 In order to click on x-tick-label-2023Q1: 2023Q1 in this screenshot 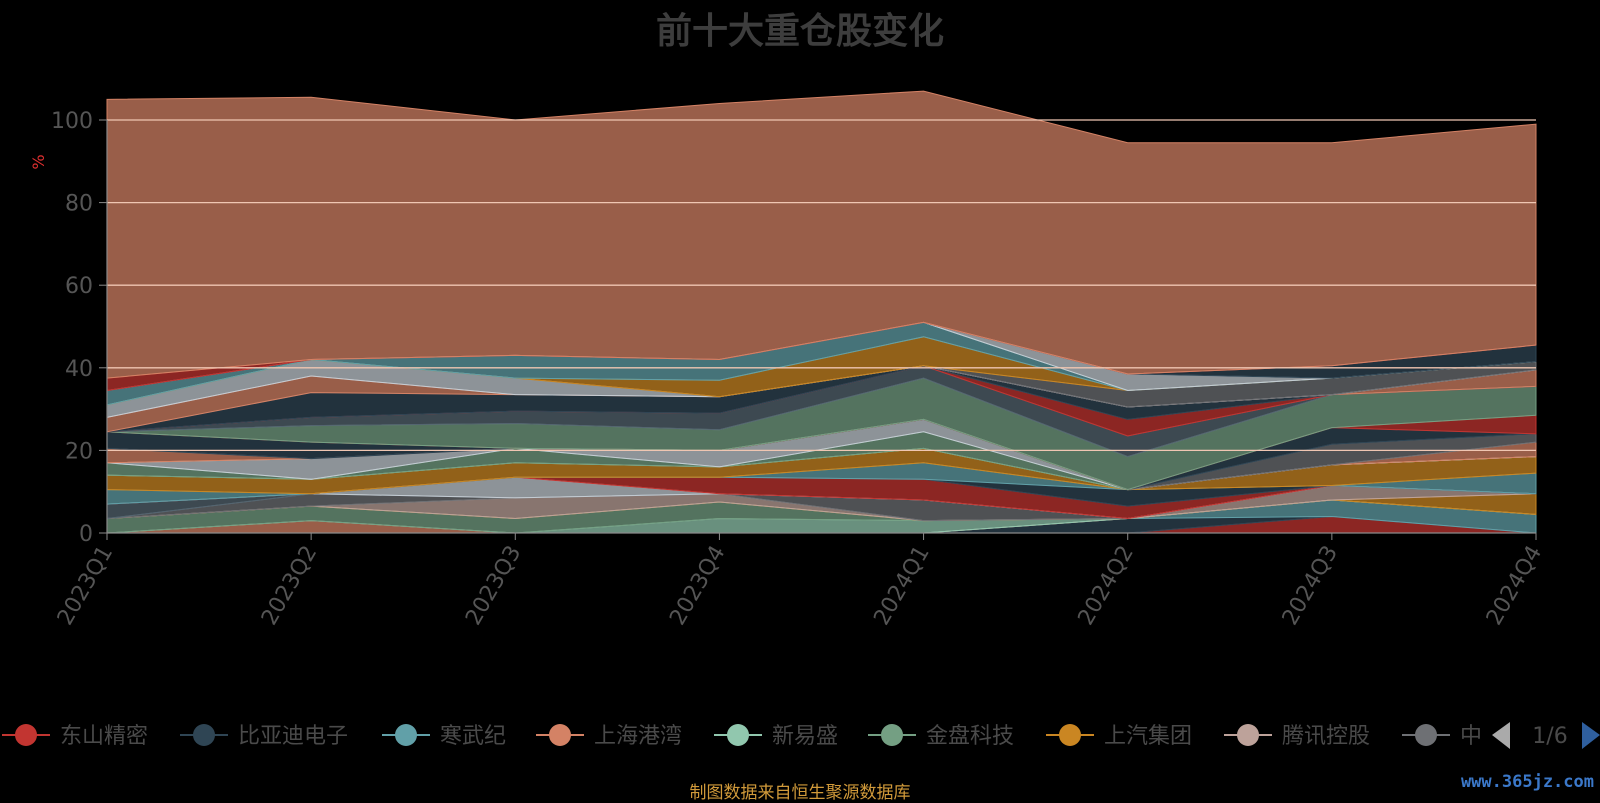, I will do `click(85, 586)`.